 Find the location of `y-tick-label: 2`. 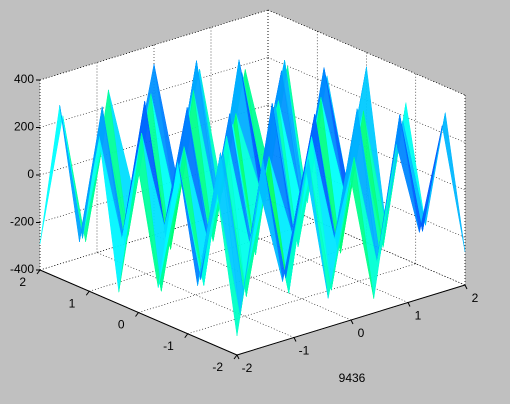

y-tick-label: 2 is located at coordinates (22, 282).